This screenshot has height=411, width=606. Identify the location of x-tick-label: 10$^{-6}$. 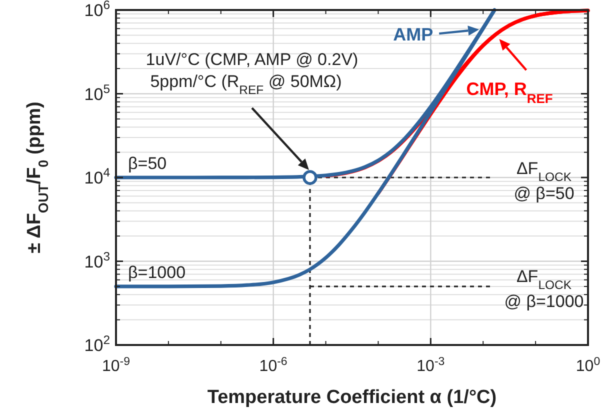
(273, 365).